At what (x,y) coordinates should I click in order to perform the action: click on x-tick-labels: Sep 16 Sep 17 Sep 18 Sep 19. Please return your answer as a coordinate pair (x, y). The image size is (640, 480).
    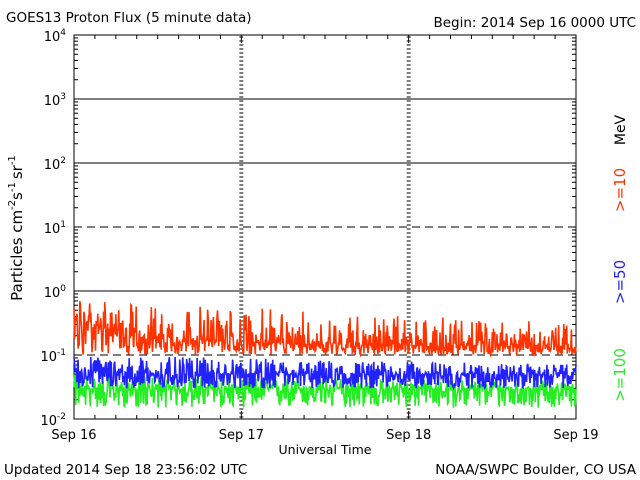
    Looking at the image, I should click on (324, 435).